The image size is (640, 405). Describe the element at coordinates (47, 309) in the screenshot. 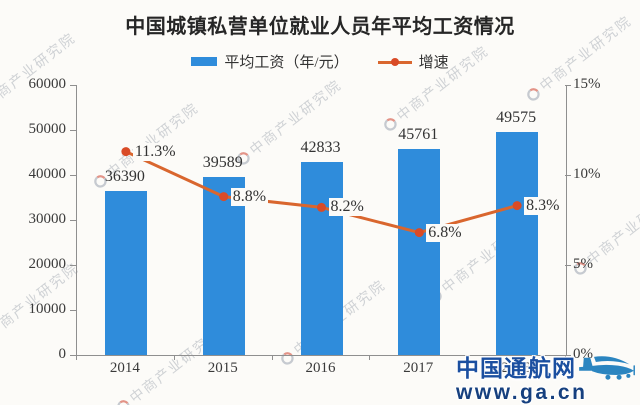

I see `y-axis-left-tick-label: 10000` at that location.